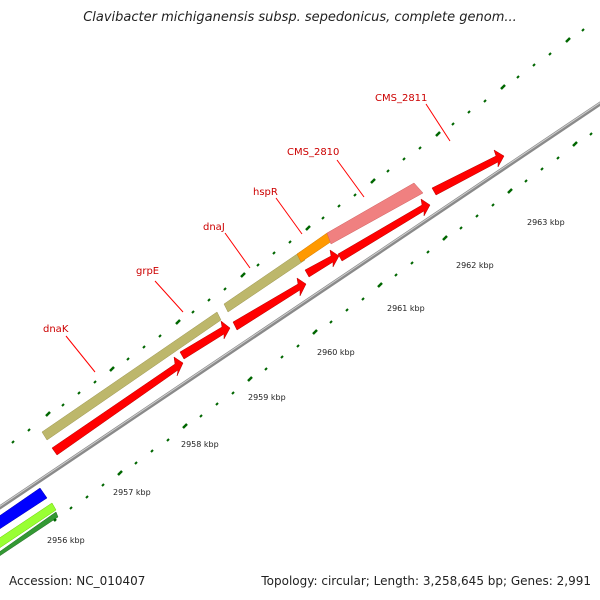  What do you see at coordinates (313, 152) in the screenshot?
I see `gene-label-CMS_2810: CMS_2810` at bounding box center [313, 152].